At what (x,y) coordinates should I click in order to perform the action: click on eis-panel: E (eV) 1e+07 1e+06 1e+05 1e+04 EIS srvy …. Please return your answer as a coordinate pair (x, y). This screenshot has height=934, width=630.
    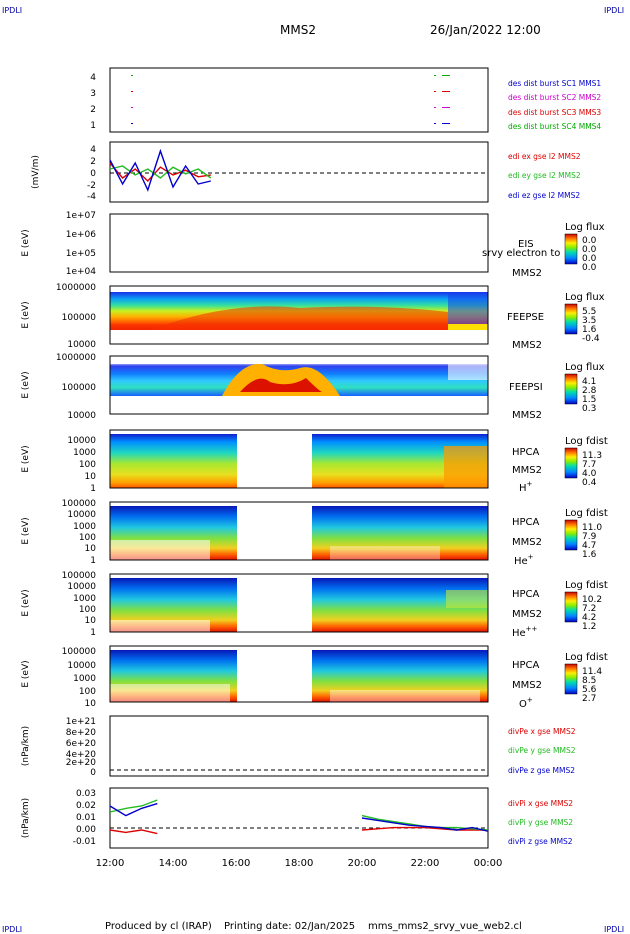
    Looking at the image, I should click on (313, 245).